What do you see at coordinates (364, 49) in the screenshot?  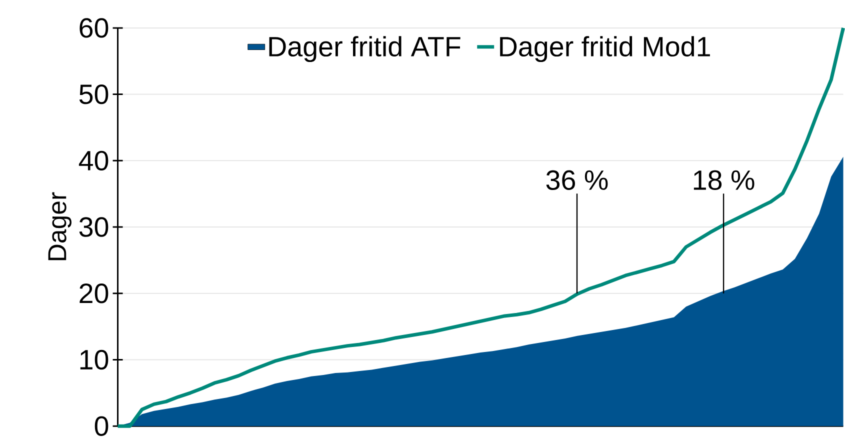 I see `legend-label: Dager fritid ATF` at bounding box center [364, 49].